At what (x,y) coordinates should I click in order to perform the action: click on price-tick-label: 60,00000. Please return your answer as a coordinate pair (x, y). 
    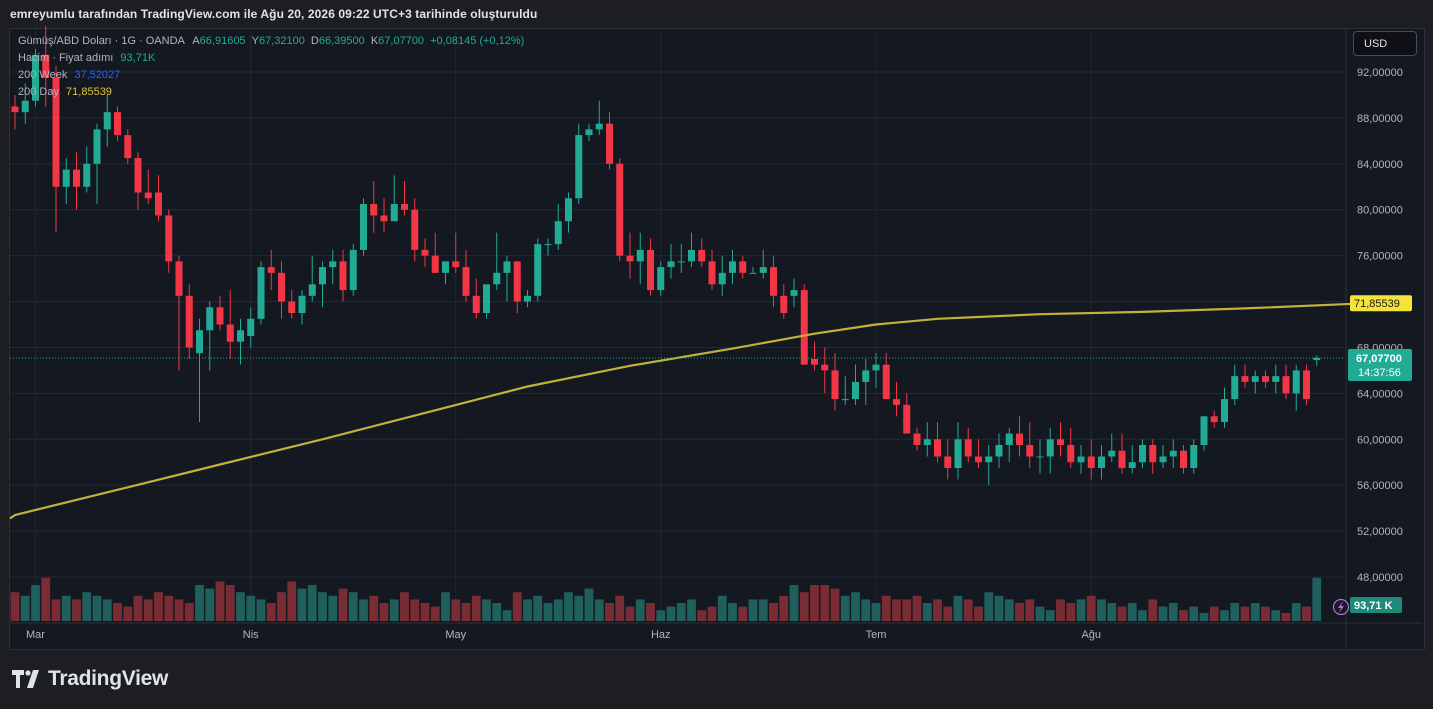
    Looking at the image, I should click on (1380, 440).